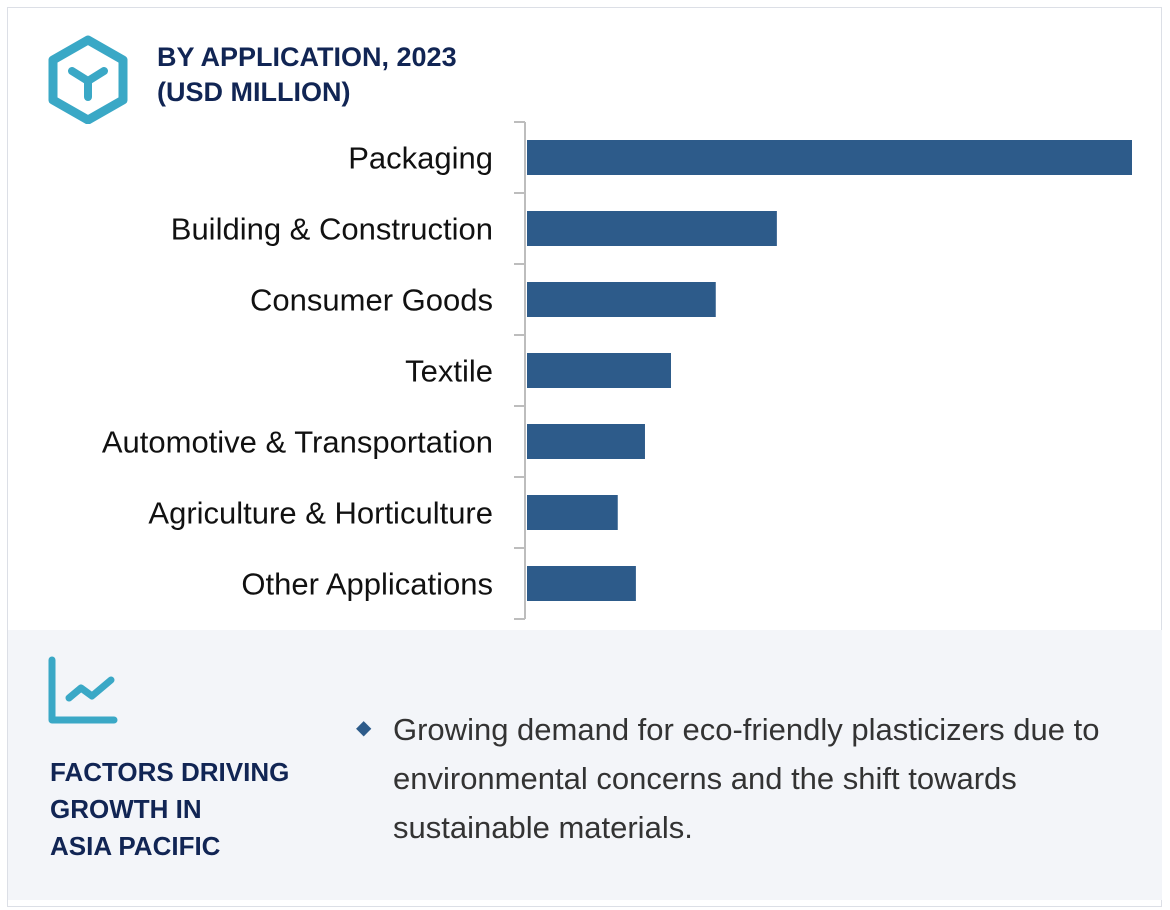 This screenshot has height=910, width=1170. What do you see at coordinates (367, 584) in the screenshot?
I see `category-label: Other Applications` at bounding box center [367, 584].